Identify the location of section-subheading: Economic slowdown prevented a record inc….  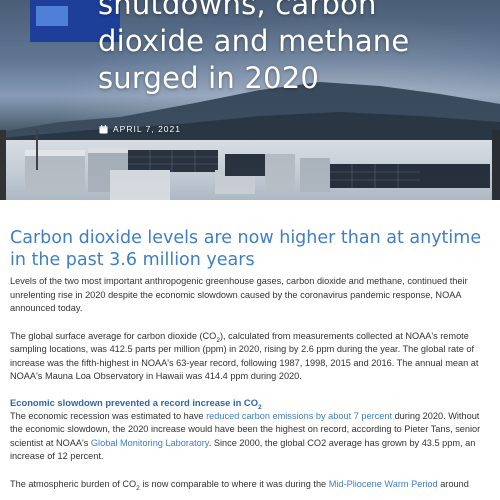
(250, 403).